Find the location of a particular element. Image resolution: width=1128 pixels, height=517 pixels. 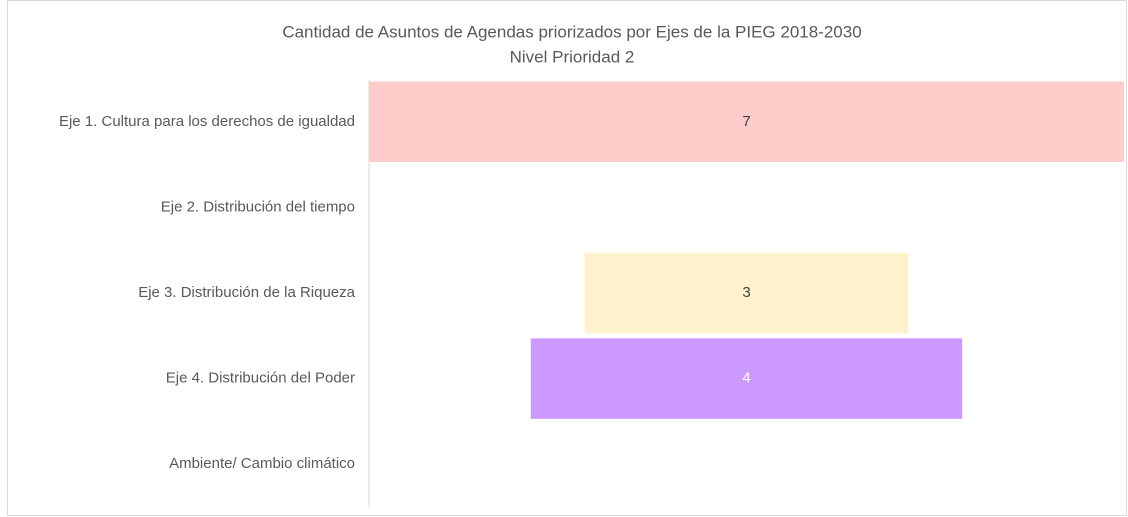

category-label: Eje 3. Distribución de la Riqueza is located at coordinates (246, 292).